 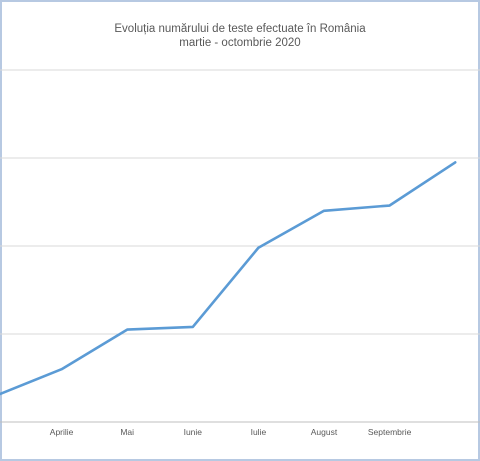 What do you see at coordinates (324, 432) in the screenshot?
I see `x-tick-label: August` at bounding box center [324, 432].